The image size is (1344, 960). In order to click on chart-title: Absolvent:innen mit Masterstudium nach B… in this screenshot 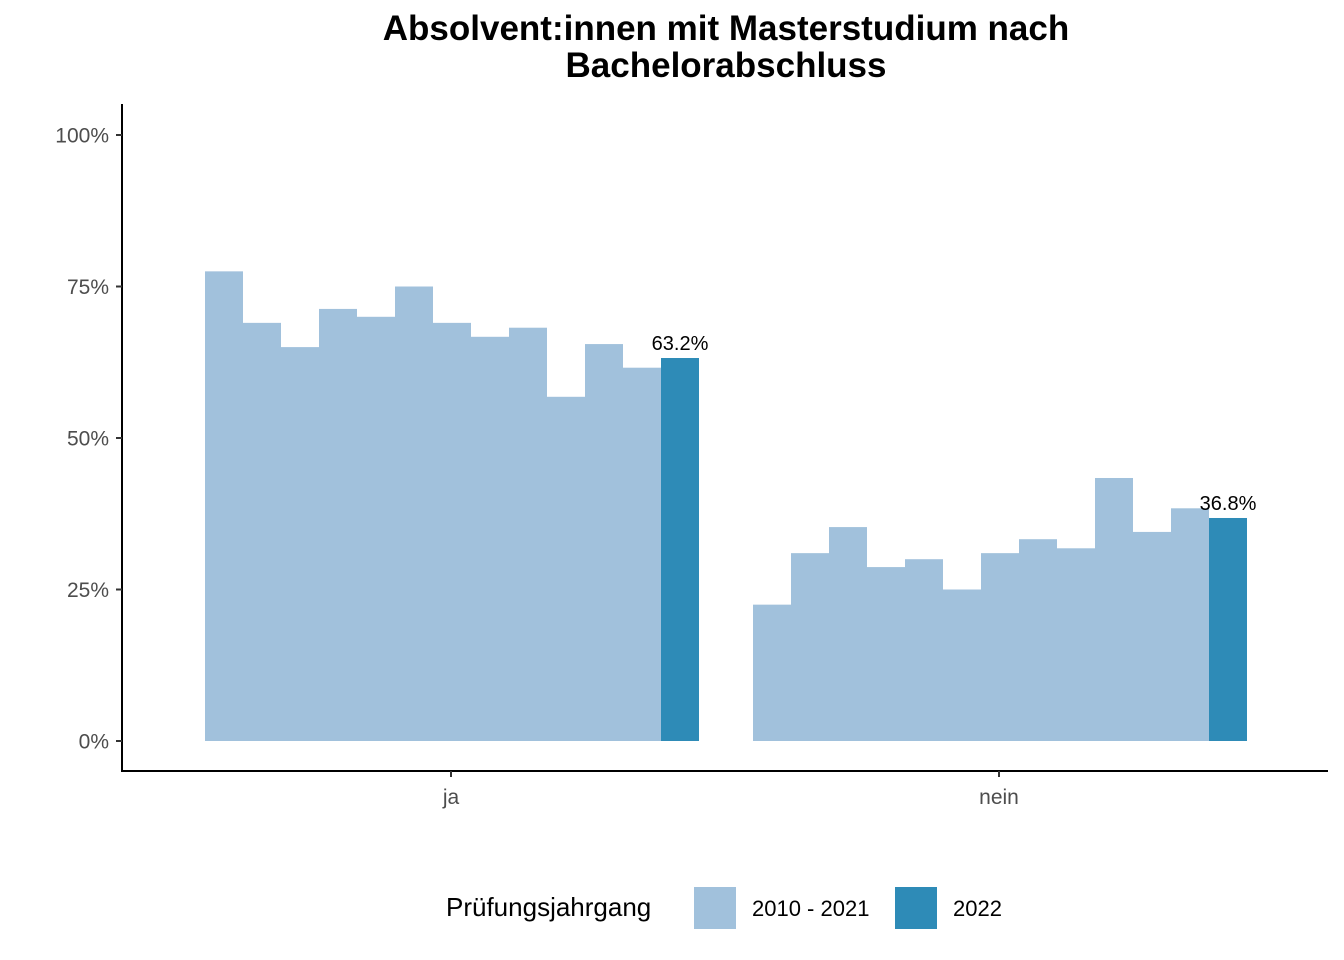, I will do `click(726, 47)`.